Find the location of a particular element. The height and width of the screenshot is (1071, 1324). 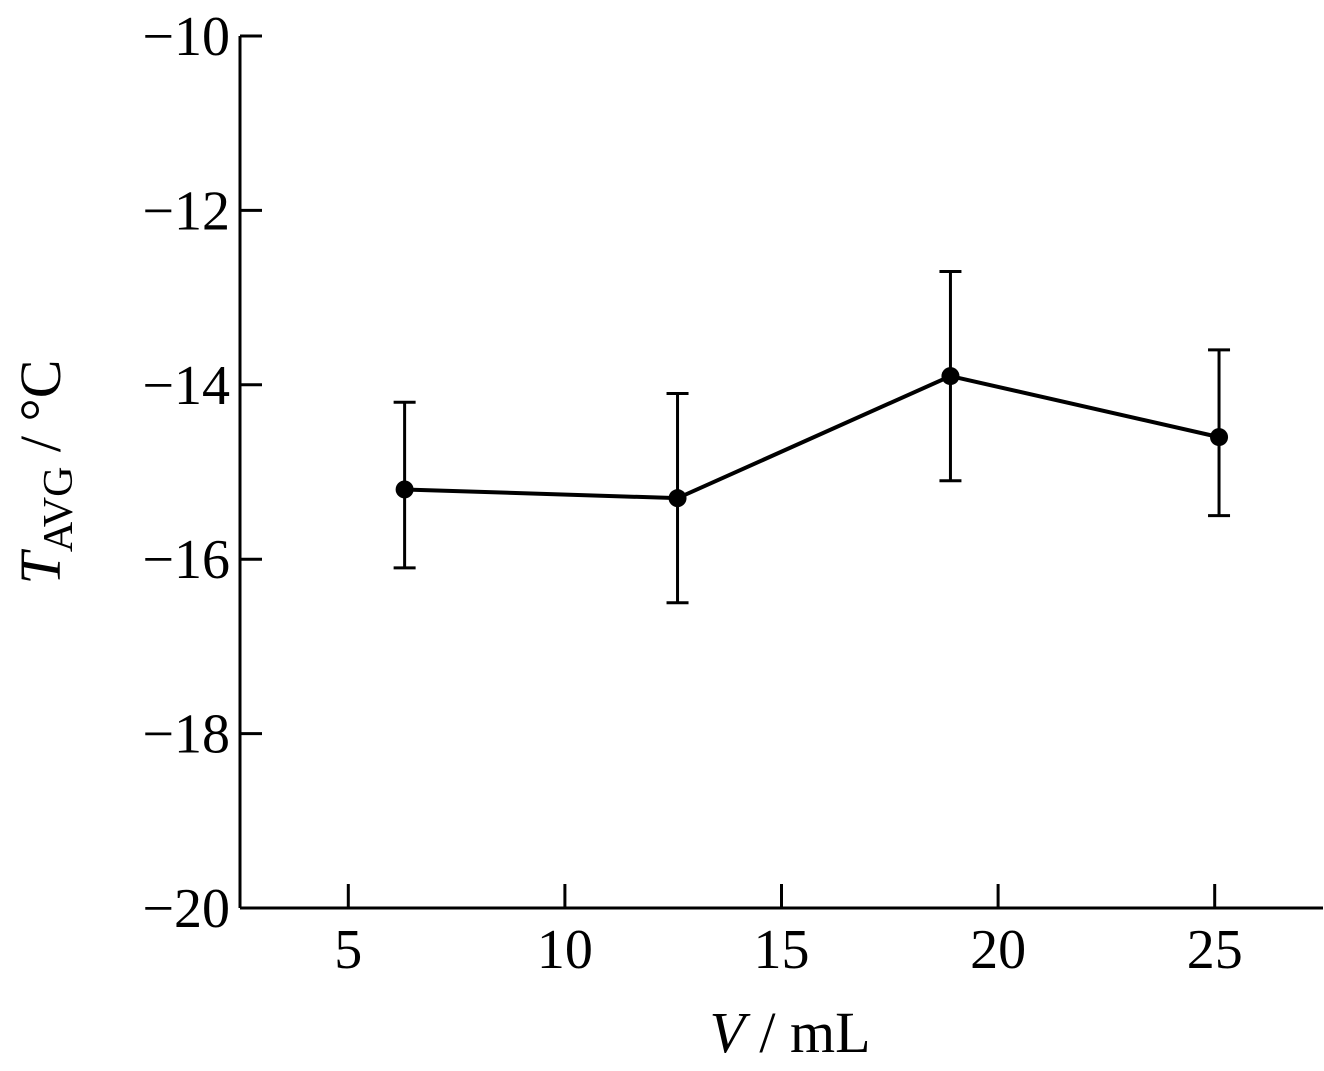

x-axis-label-sep: / is located at coordinates (767, 1032).